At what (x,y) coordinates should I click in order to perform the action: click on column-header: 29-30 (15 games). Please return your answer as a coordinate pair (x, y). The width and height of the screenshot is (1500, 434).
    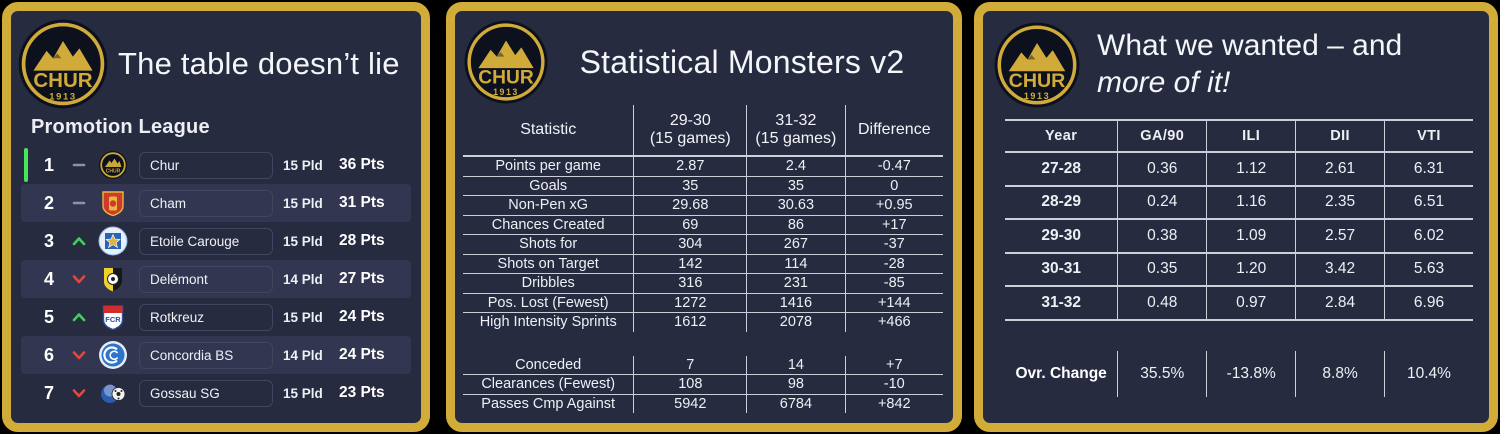
    Looking at the image, I should click on (689, 130).